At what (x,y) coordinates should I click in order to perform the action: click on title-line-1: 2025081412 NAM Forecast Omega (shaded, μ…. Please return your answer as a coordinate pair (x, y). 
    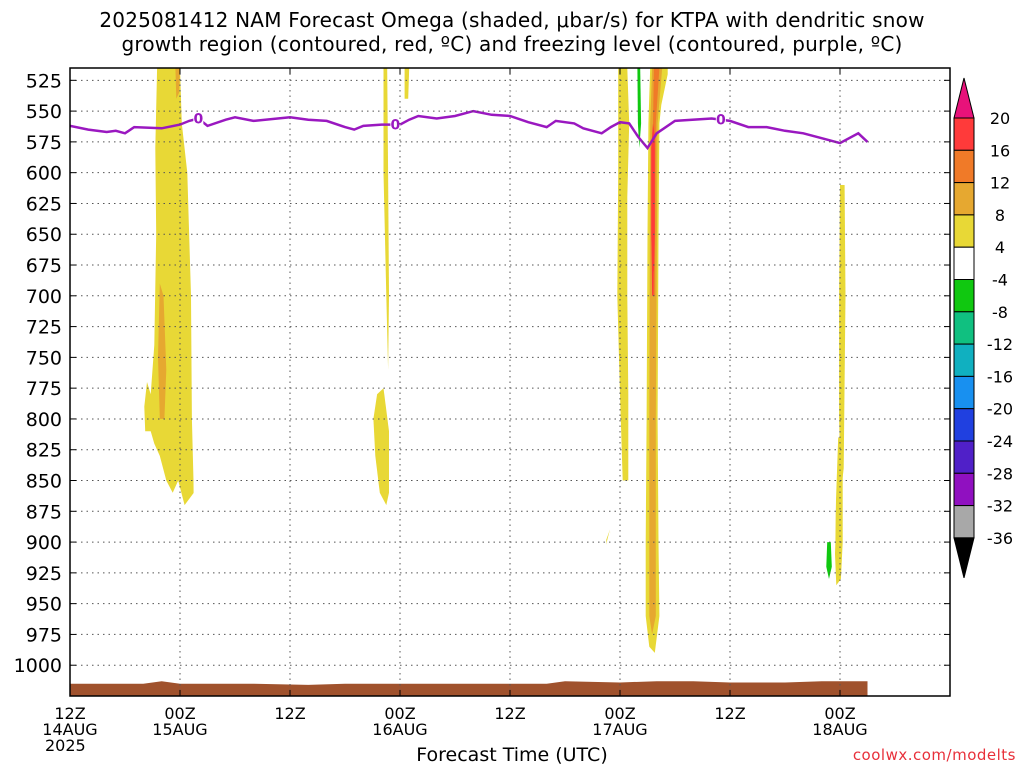
    Looking at the image, I should click on (512, 20).